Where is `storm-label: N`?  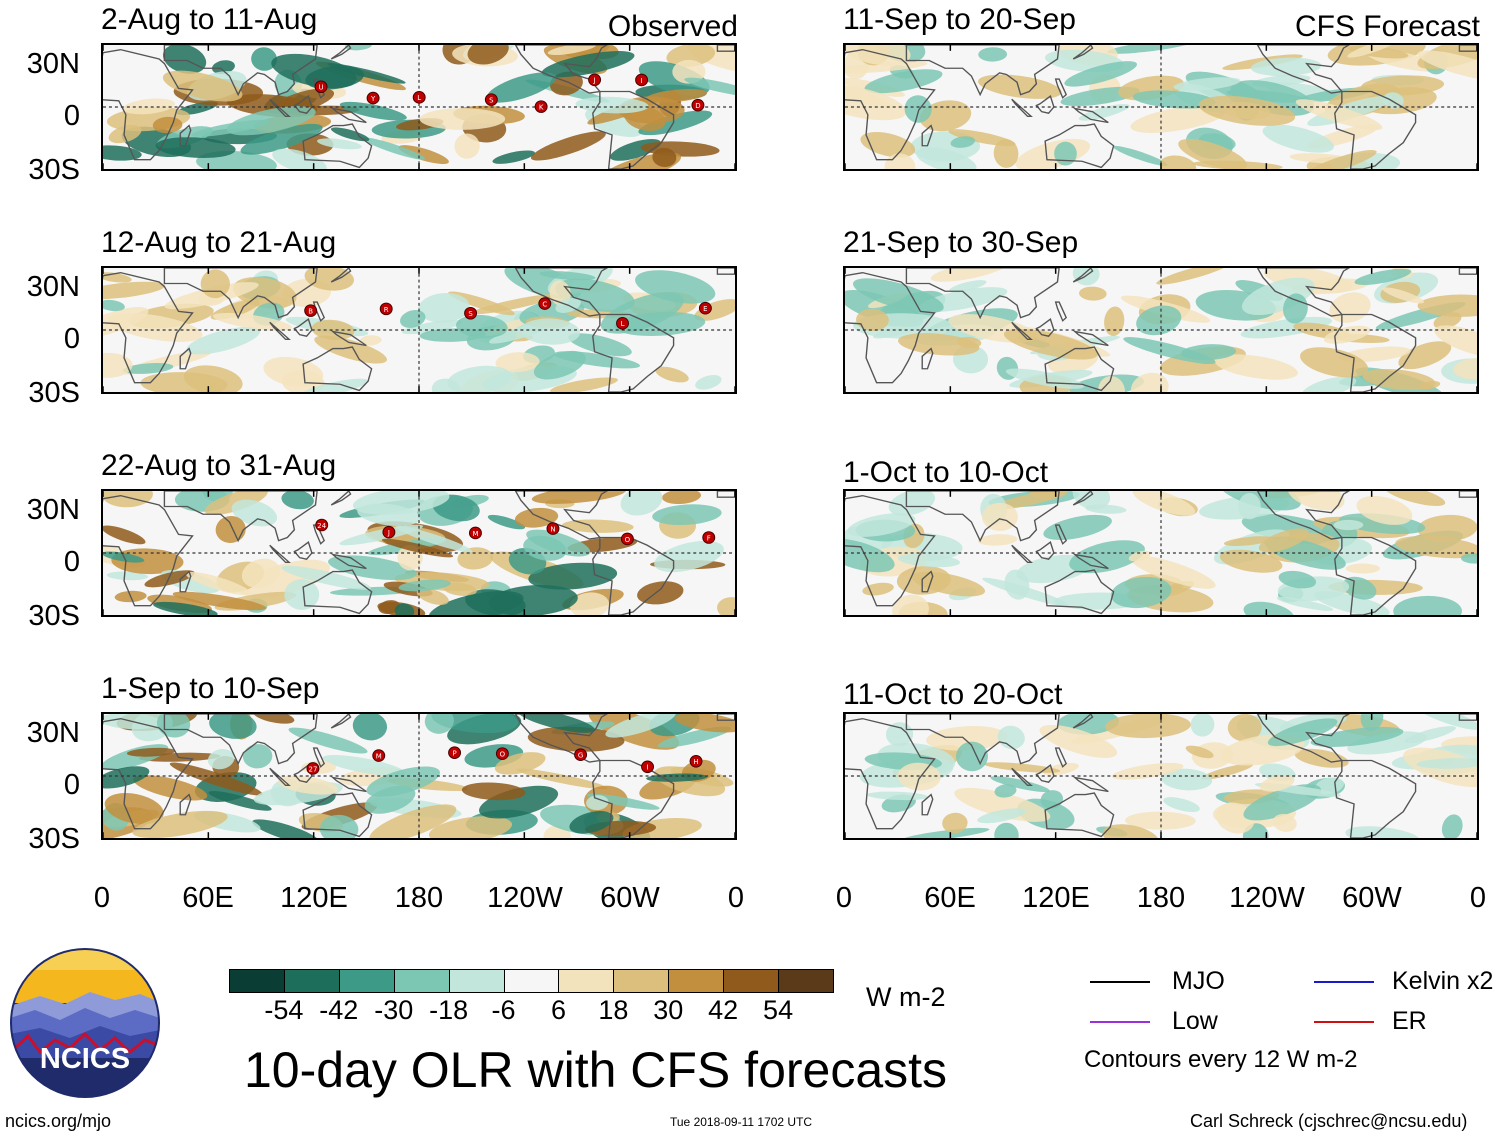 storm-label: N is located at coordinates (552, 530).